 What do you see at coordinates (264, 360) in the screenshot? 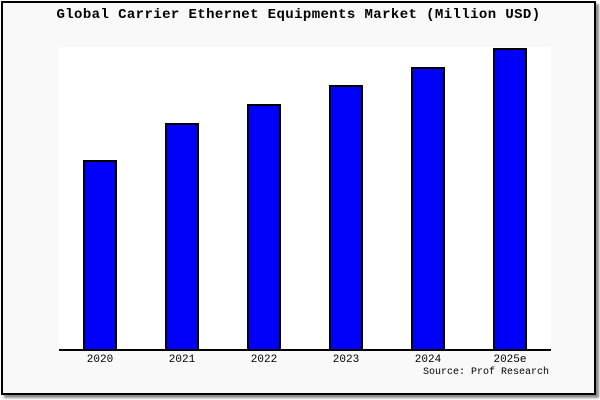
I see `x-tick-label-2022: 2022` at bounding box center [264, 360].